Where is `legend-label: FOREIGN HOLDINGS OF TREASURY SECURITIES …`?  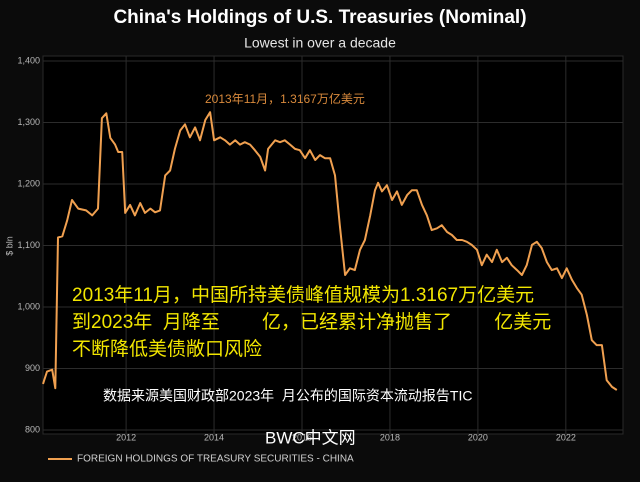
legend-label: FOREIGN HOLDINGS OF TREASURY SECURITIES … is located at coordinates (215, 459).